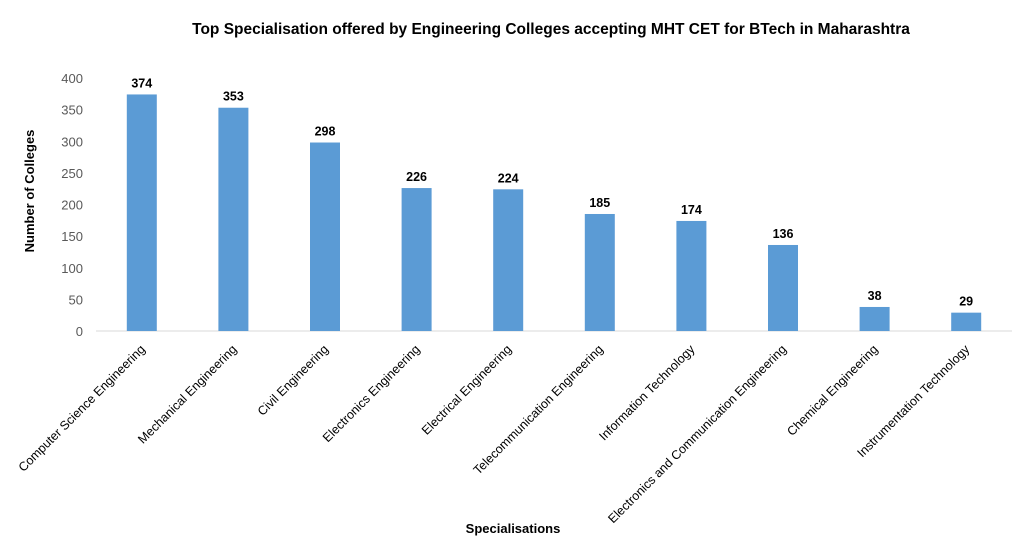 This screenshot has width=1024, height=546. What do you see at coordinates (416, 177) in the screenshot?
I see `data-label: 226` at bounding box center [416, 177].